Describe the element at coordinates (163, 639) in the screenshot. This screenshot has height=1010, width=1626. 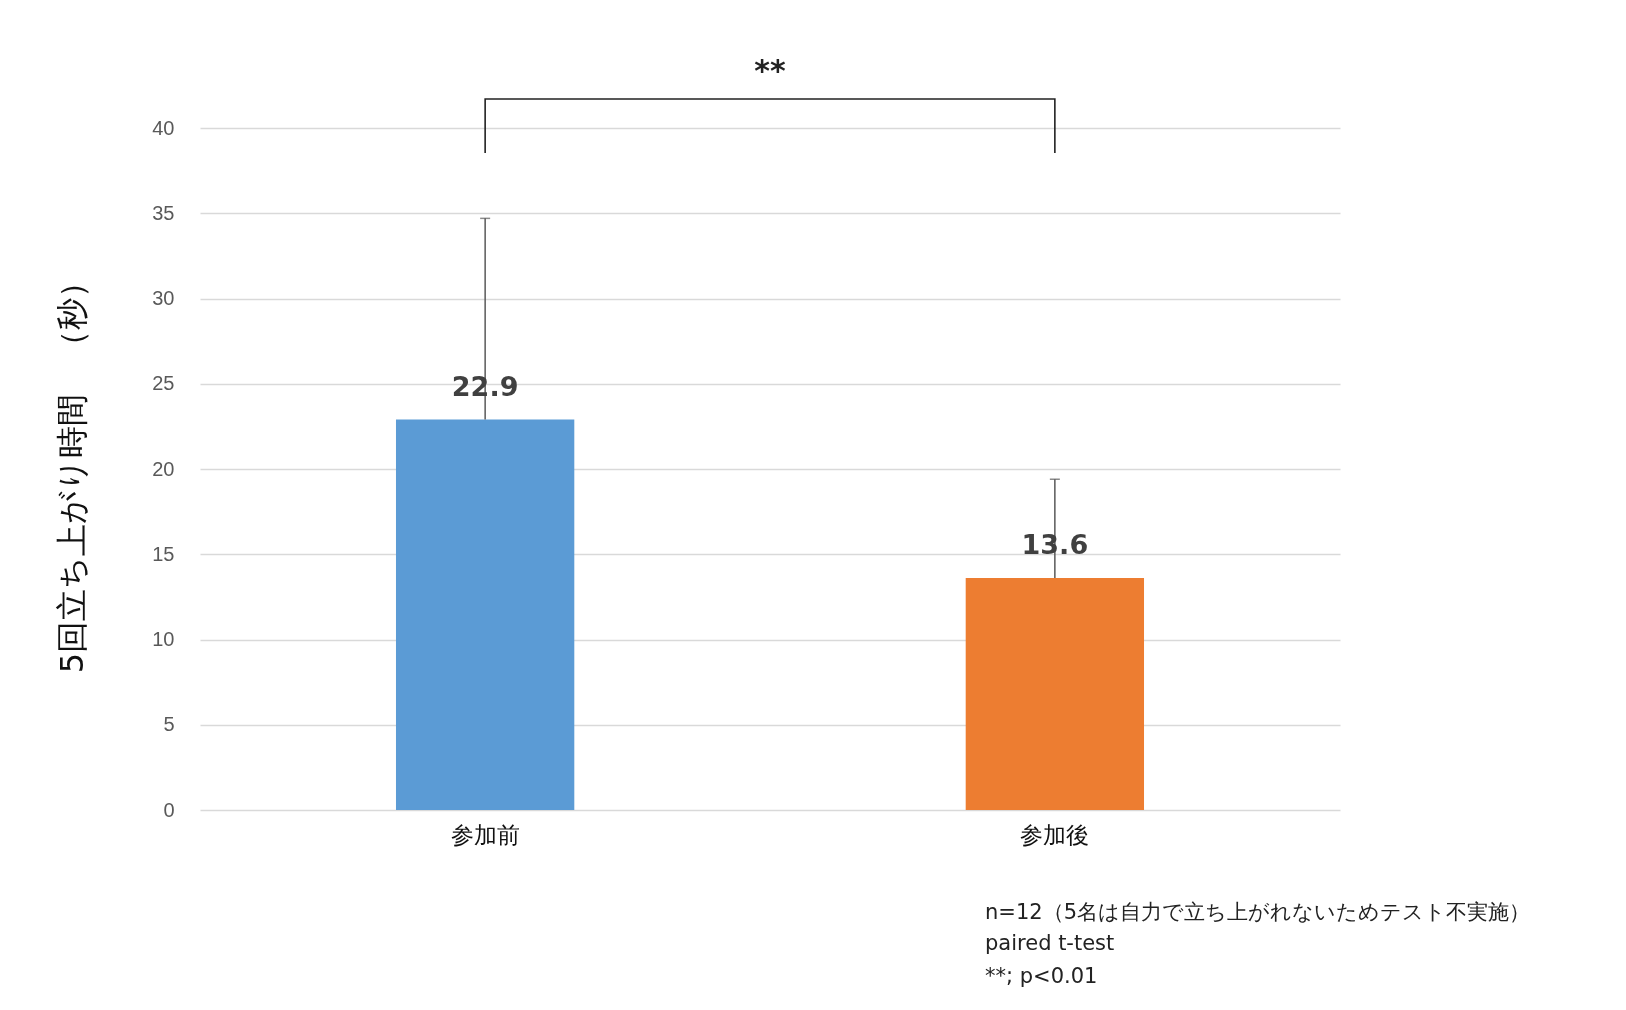
I see `y-tick-label: 10` at that location.